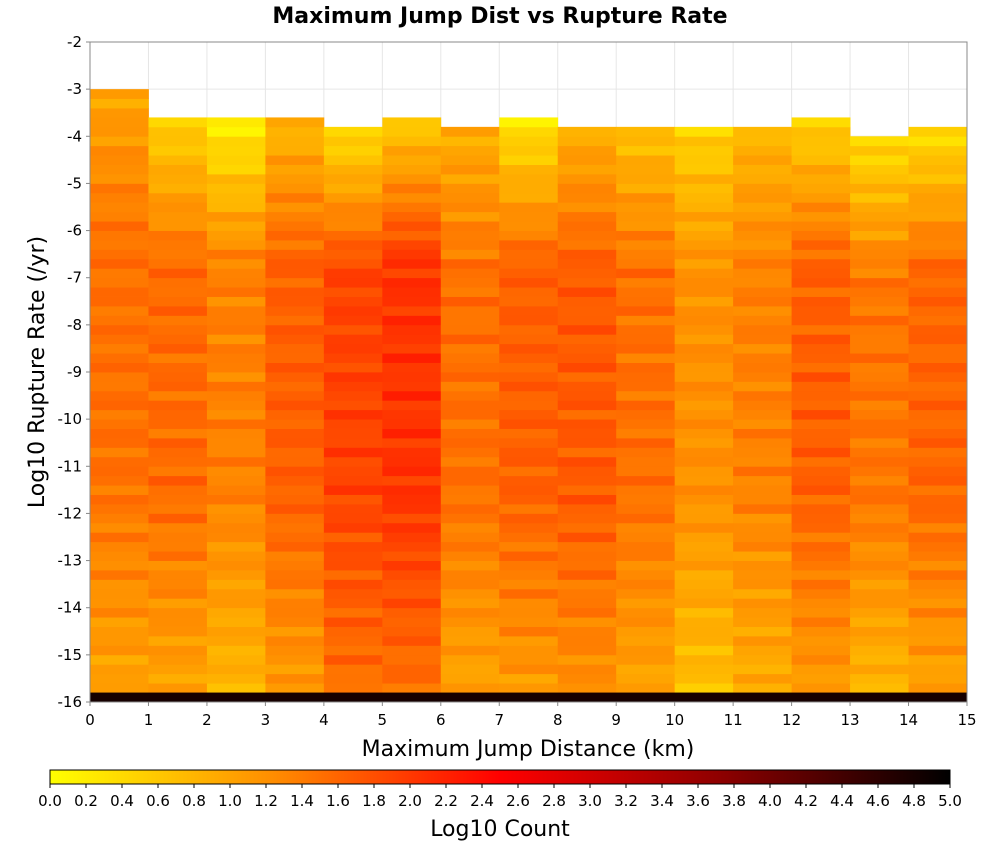 This screenshot has width=1000, height=850. What do you see at coordinates (122, 801) in the screenshot?
I see `colorbar-tick-label: 0.4` at bounding box center [122, 801].